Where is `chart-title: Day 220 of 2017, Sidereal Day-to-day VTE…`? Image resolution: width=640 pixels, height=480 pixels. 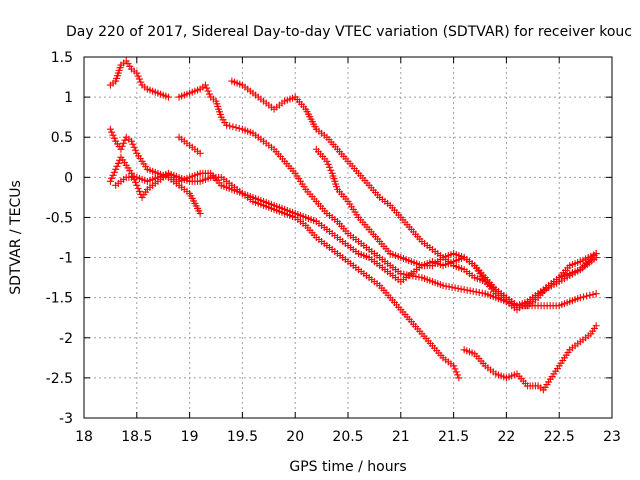
chart-title: Day 220 of 2017, Sidereal Day-to-day VTE… is located at coordinates (349, 32).